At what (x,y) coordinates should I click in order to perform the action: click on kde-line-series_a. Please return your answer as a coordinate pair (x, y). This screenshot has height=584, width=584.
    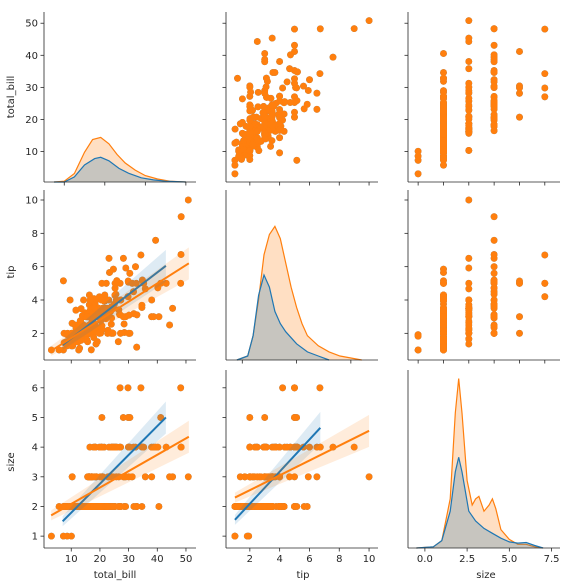
    Looking at the image, I should click on (480, 503).